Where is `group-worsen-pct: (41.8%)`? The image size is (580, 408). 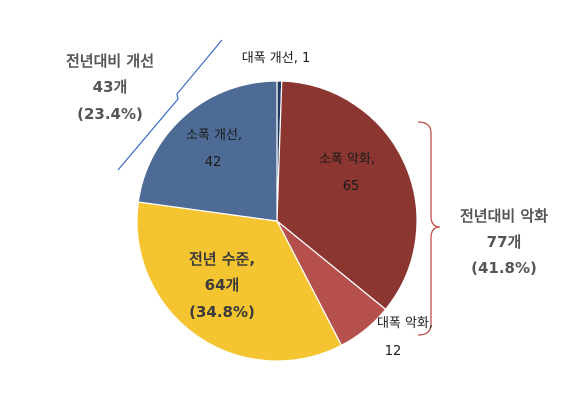 group-worsen-pct: (41.8%) is located at coordinates (504, 268).